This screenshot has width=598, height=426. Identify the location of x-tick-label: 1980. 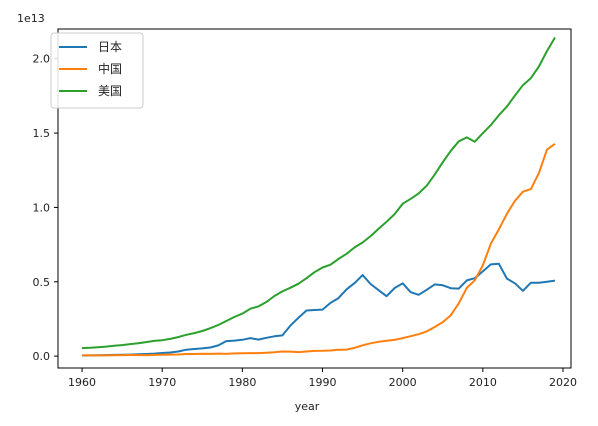
(242, 382).